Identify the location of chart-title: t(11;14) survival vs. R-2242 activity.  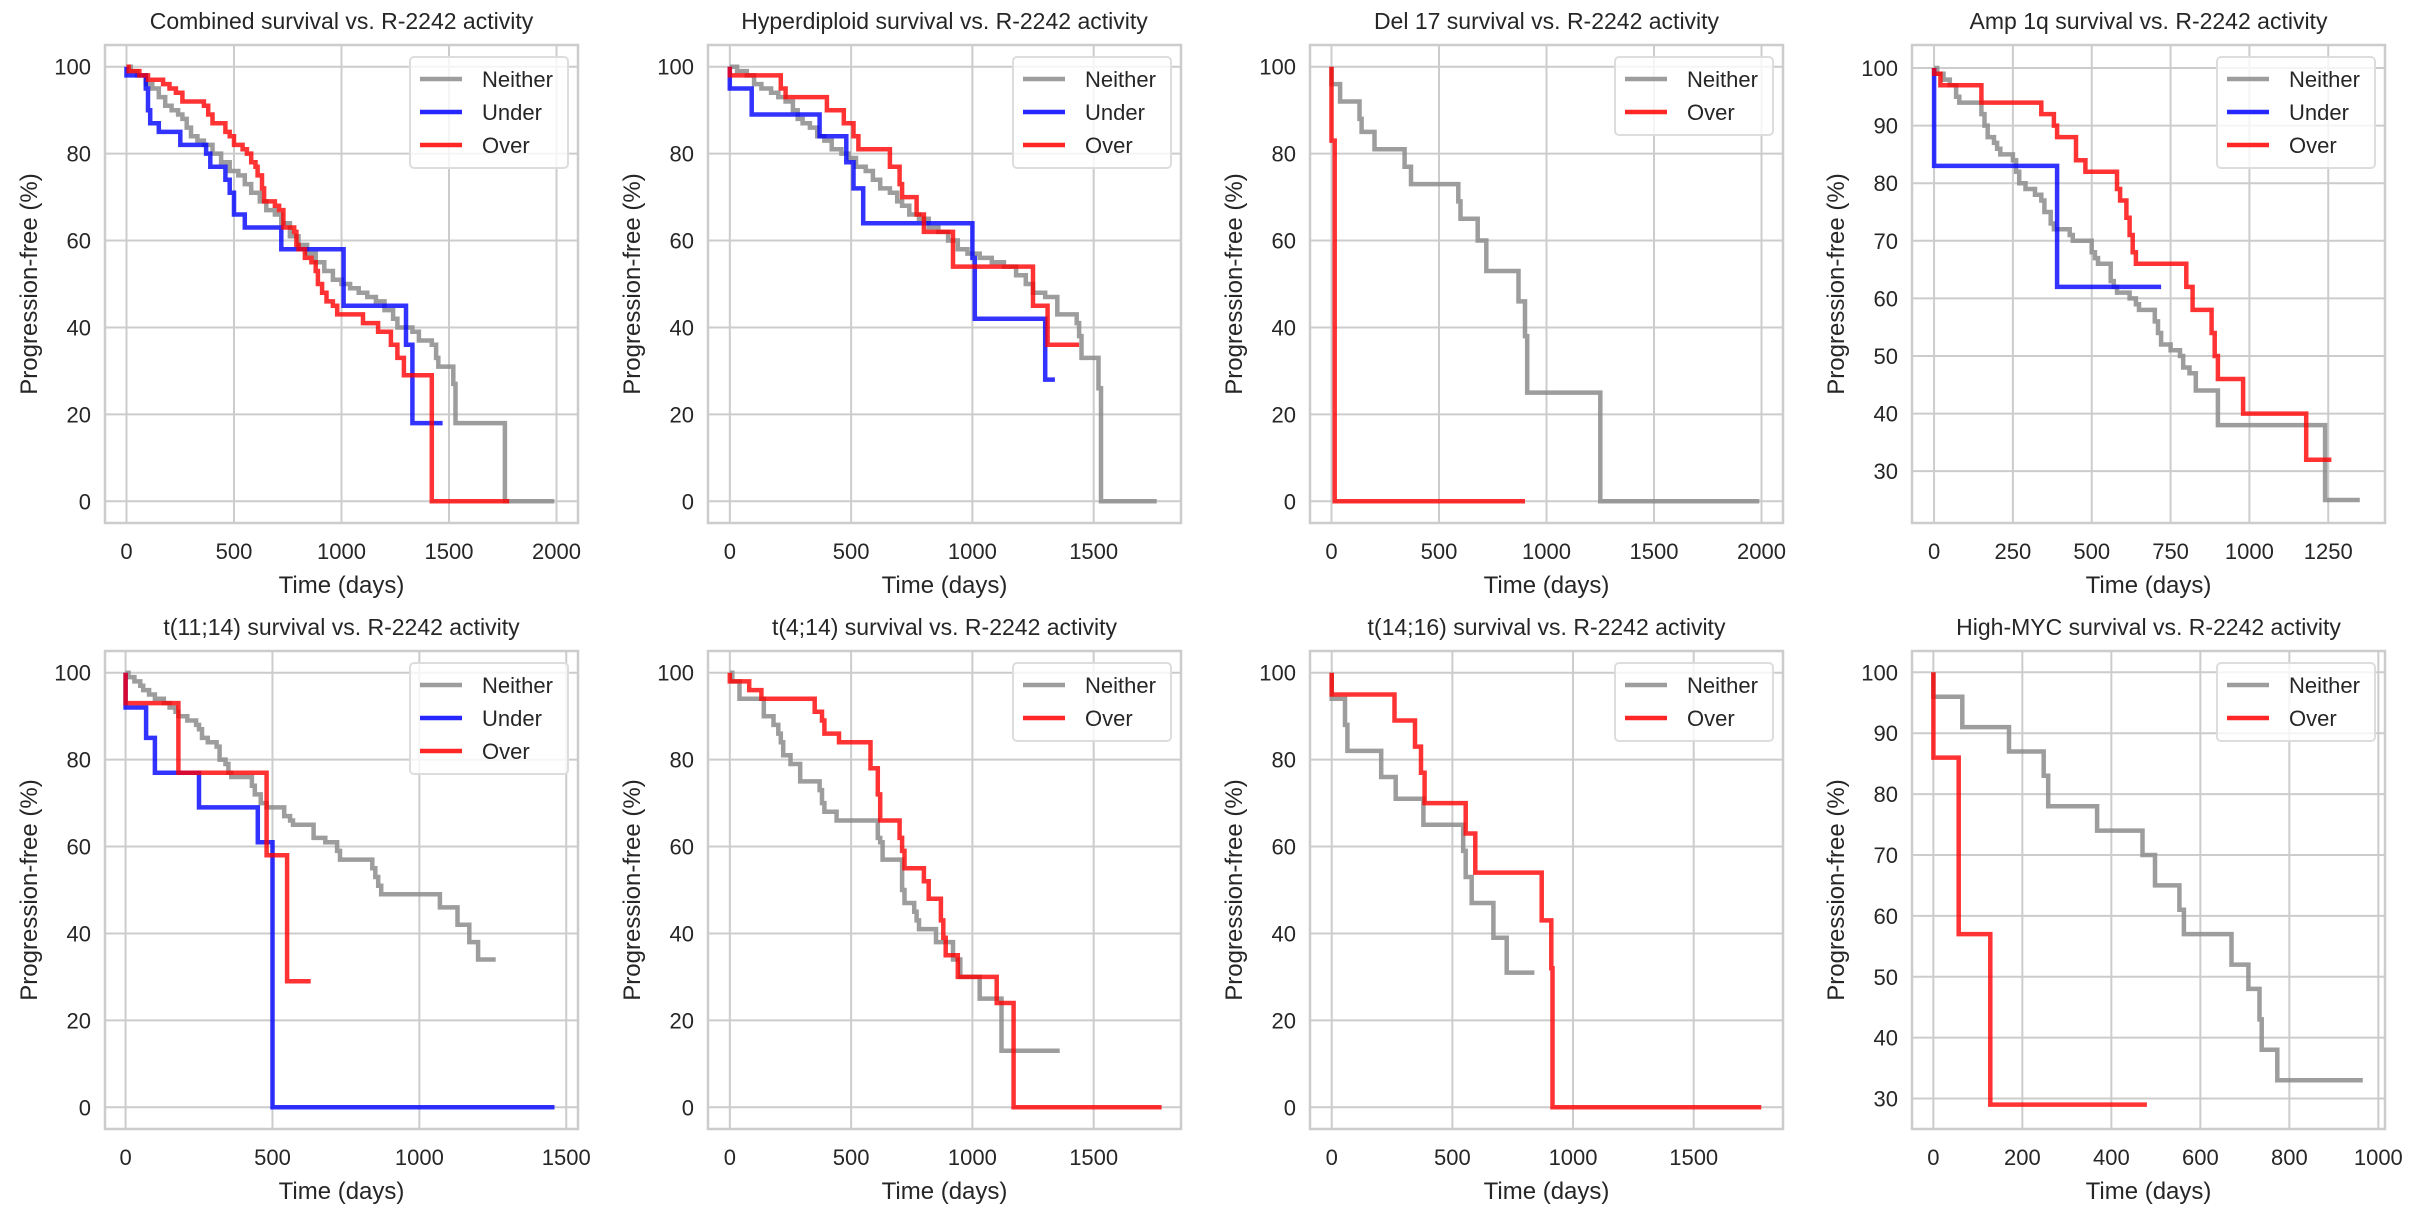
(341, 627).